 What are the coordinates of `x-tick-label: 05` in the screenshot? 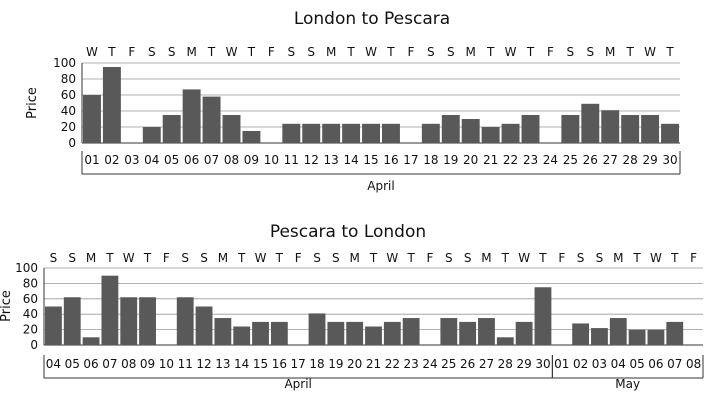 It's located at (171, 160).